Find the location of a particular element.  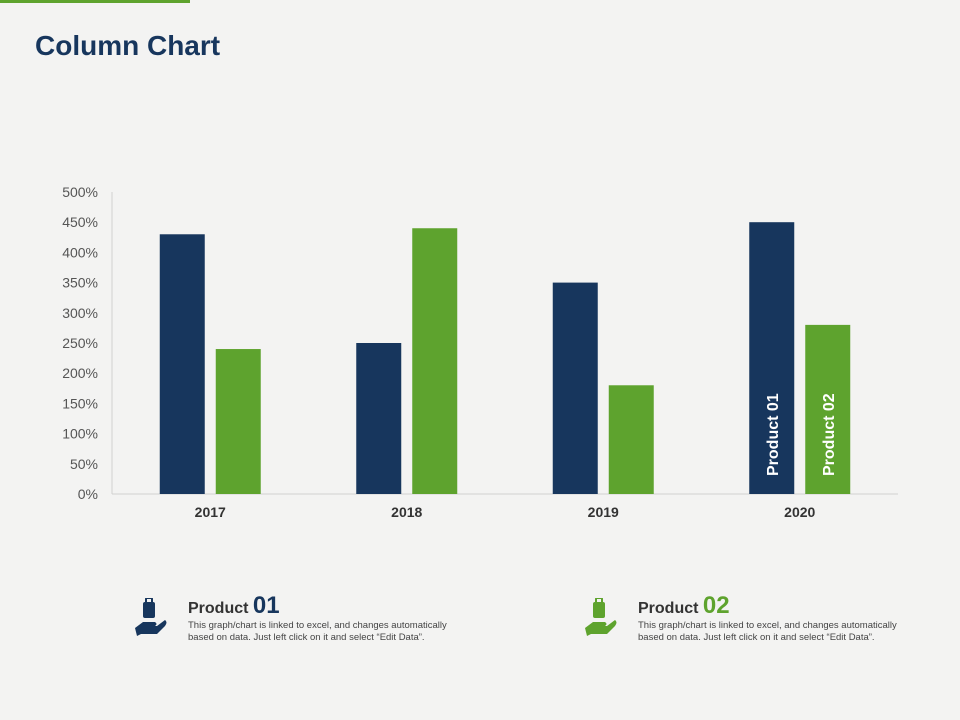

series-label: Product 01 is located at coordinates (773, 434).